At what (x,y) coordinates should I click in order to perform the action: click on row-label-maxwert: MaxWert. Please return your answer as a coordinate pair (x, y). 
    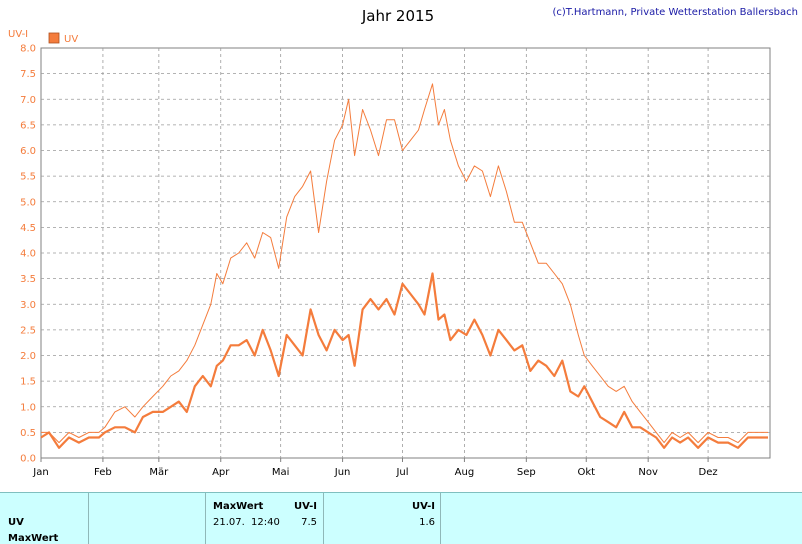
    Looking at the image, I should click on (33, 538).